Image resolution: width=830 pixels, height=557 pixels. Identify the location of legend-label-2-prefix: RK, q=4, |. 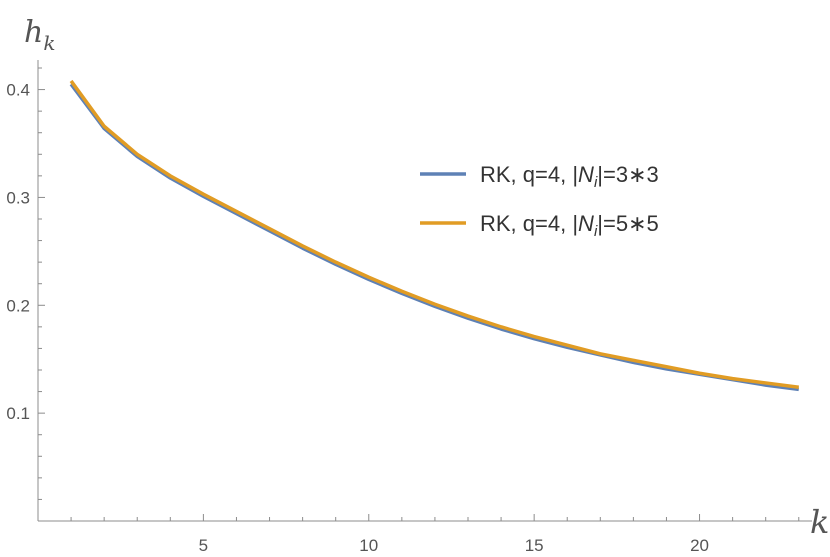
(529, 223).